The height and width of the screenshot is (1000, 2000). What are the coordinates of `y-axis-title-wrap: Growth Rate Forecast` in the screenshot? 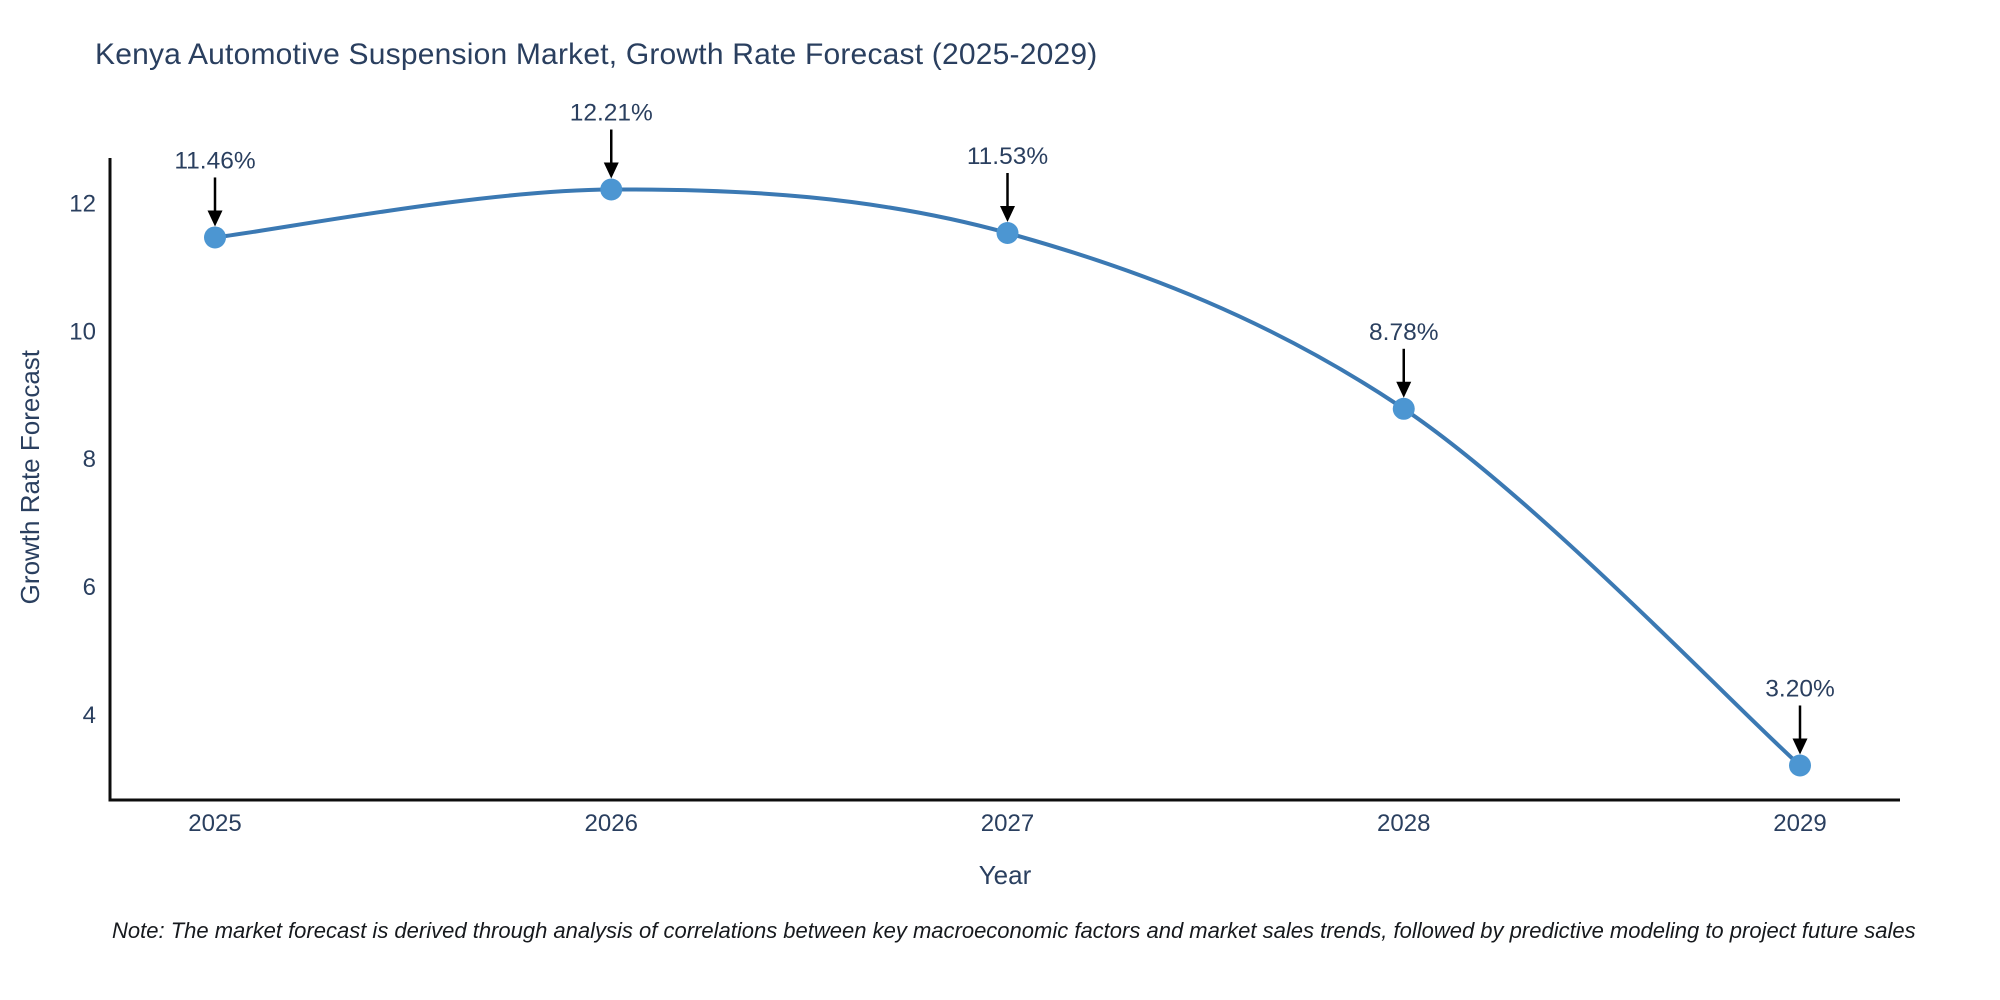 It's located at (30, 477).